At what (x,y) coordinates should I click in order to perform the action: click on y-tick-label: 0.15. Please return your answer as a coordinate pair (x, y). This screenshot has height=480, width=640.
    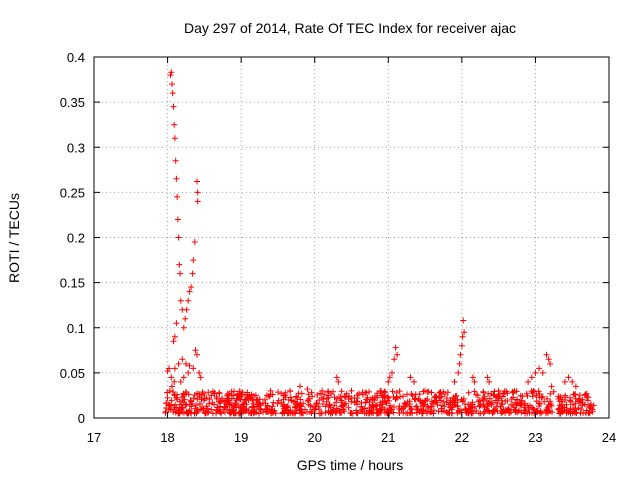
    Looking at the image, I should click on (72, 283).